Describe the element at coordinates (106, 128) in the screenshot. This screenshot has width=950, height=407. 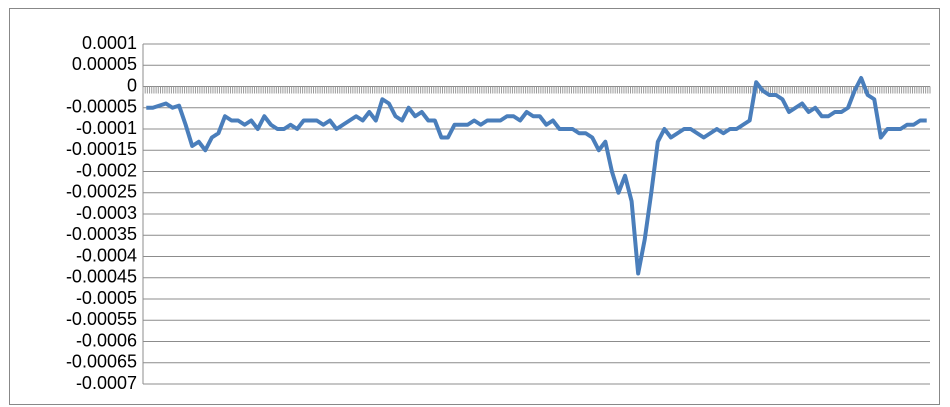
I see `y-tick-label: -0.0001` at that location.